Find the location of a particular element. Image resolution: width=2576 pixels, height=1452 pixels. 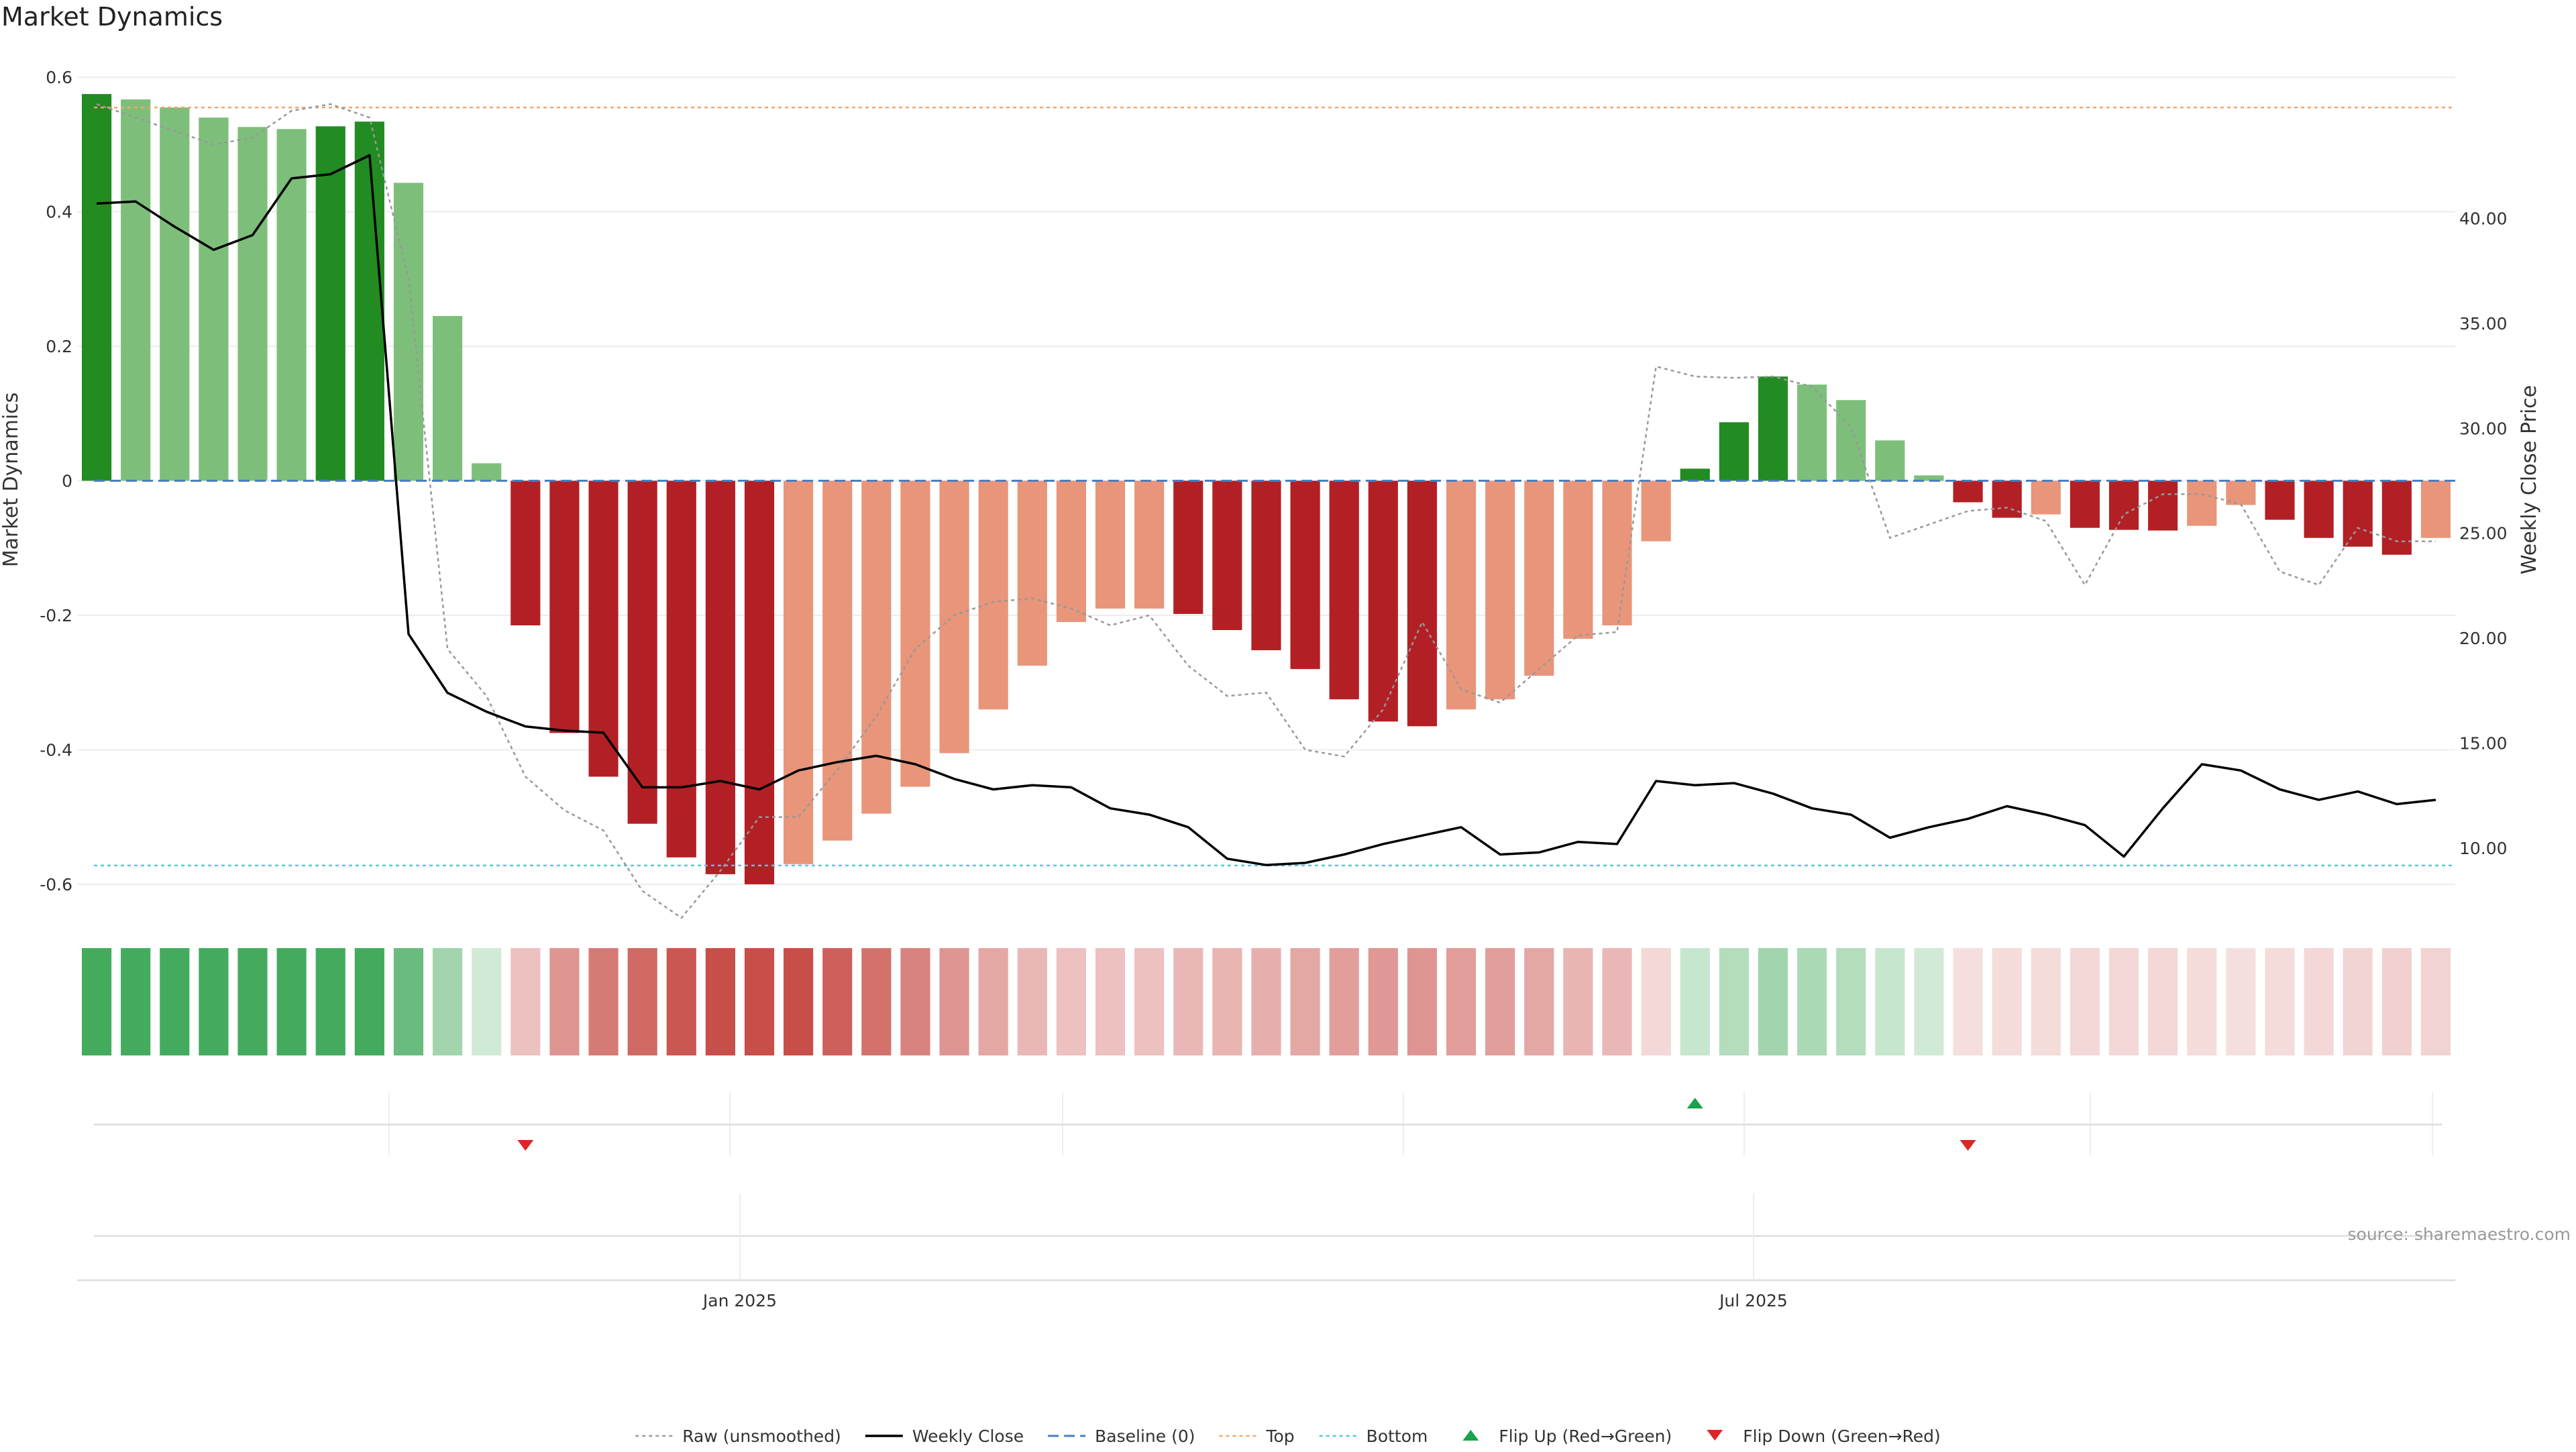

x-tick-label: Jul 2025 is located at coordinates (1753, 1301).